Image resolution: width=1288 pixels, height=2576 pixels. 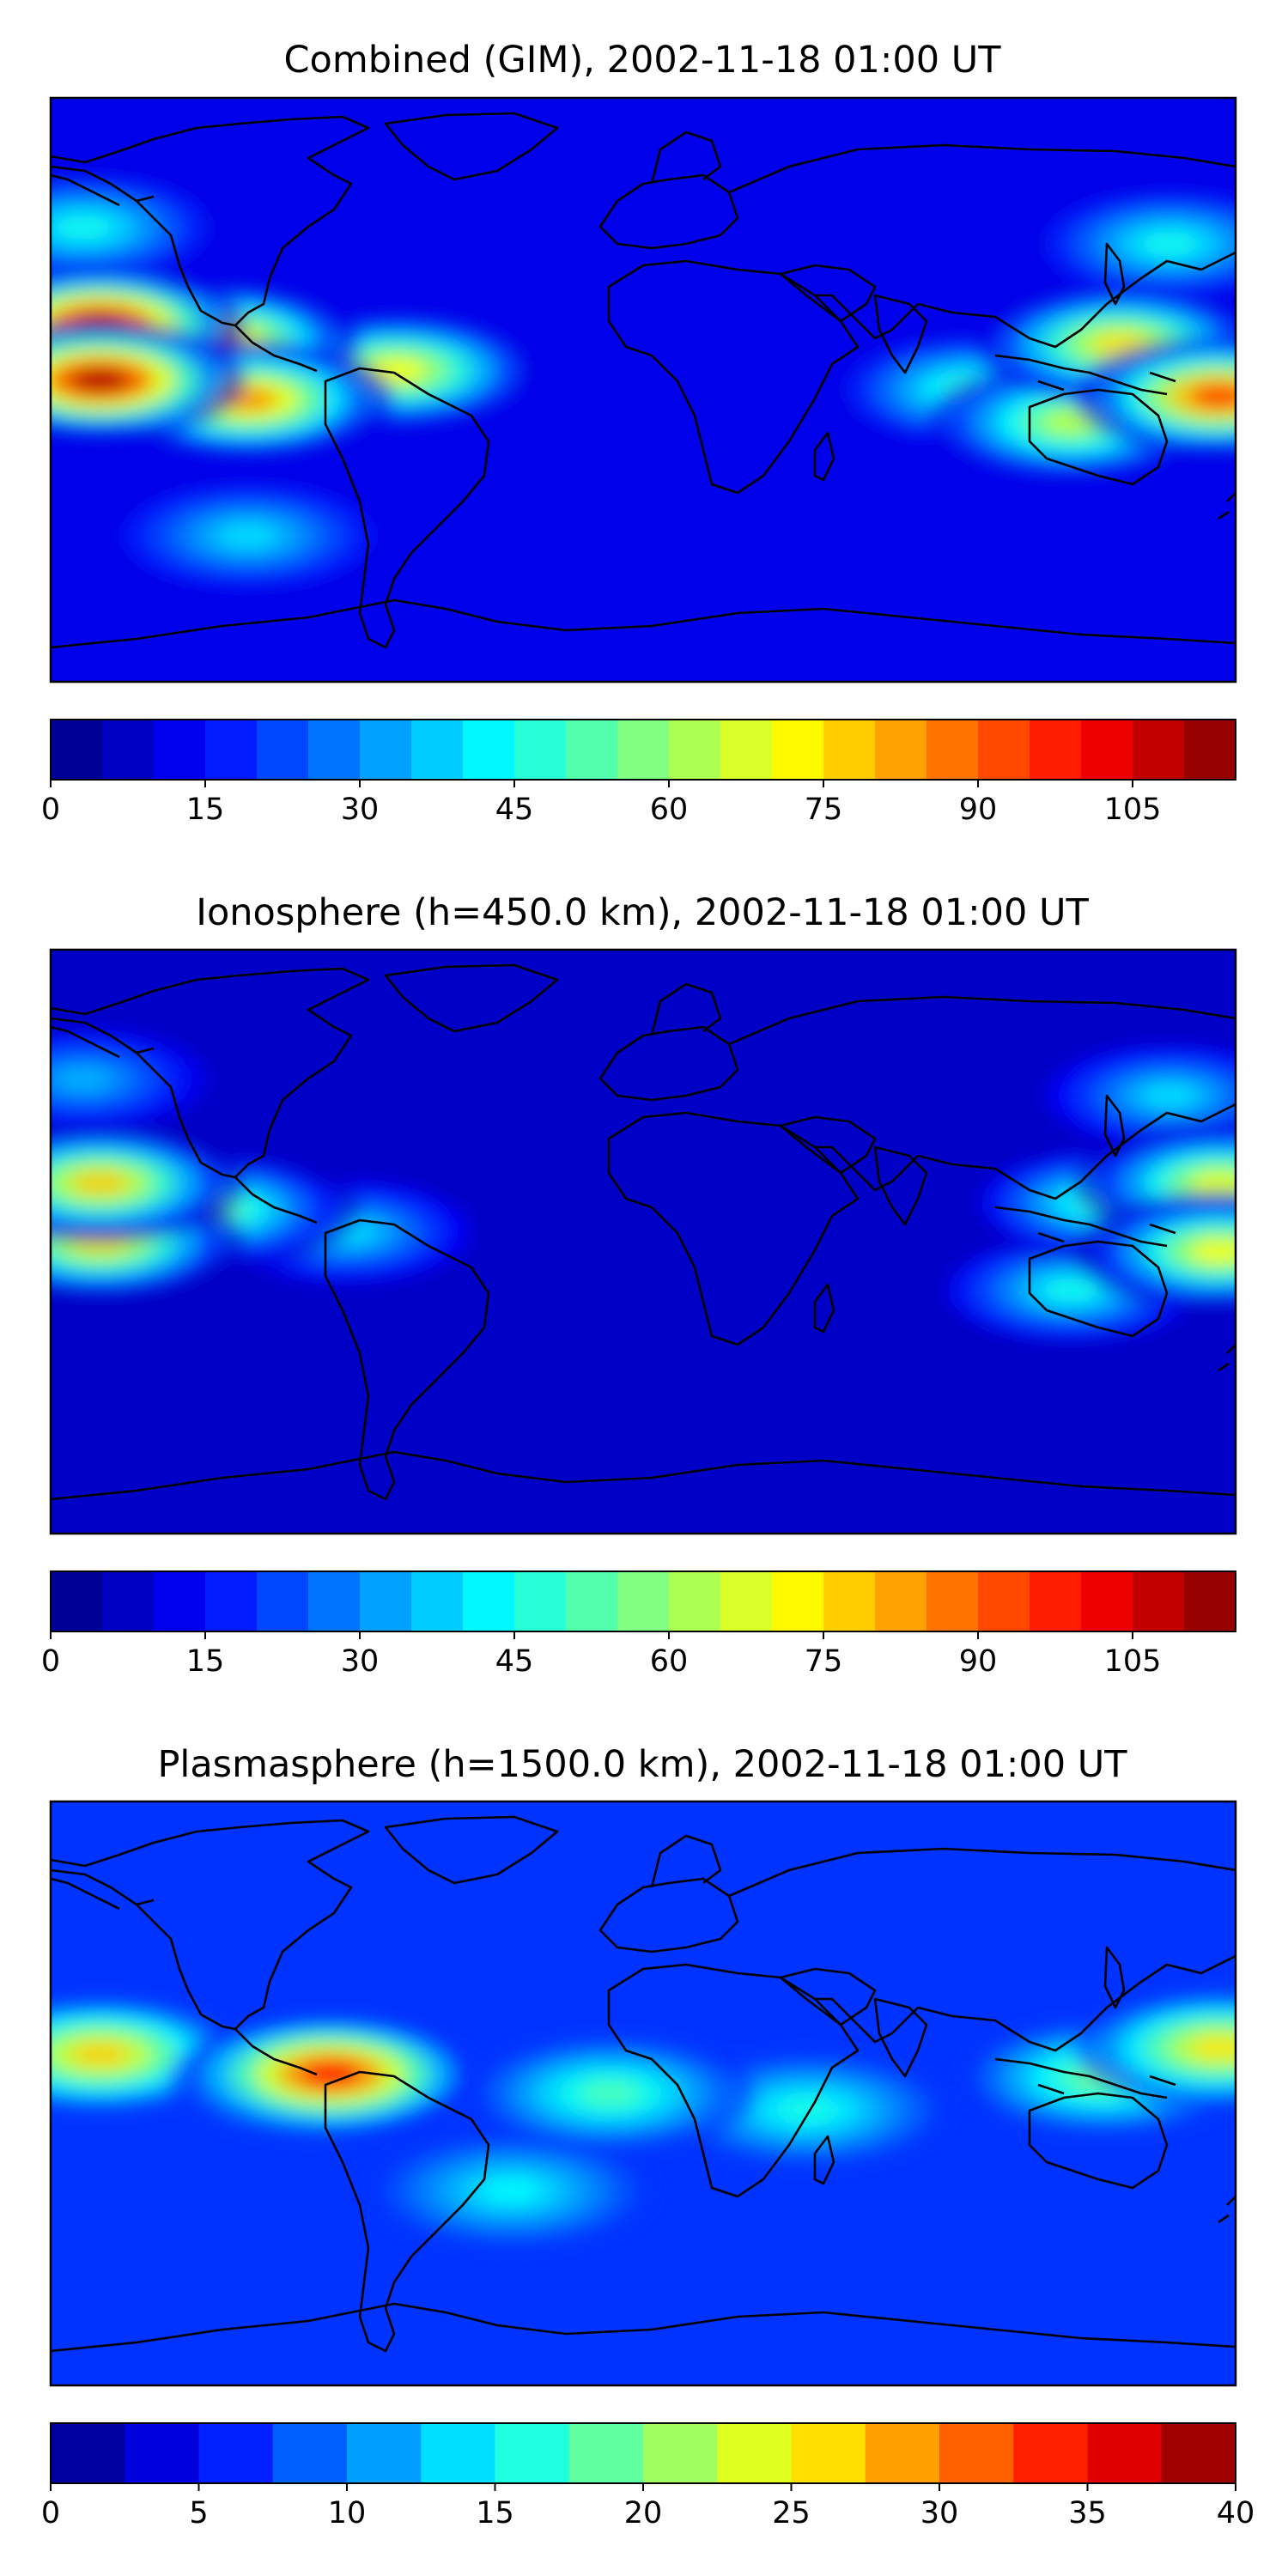 I want to click on colorbar-tick-label: 105, so click(x=1133, y=1661).